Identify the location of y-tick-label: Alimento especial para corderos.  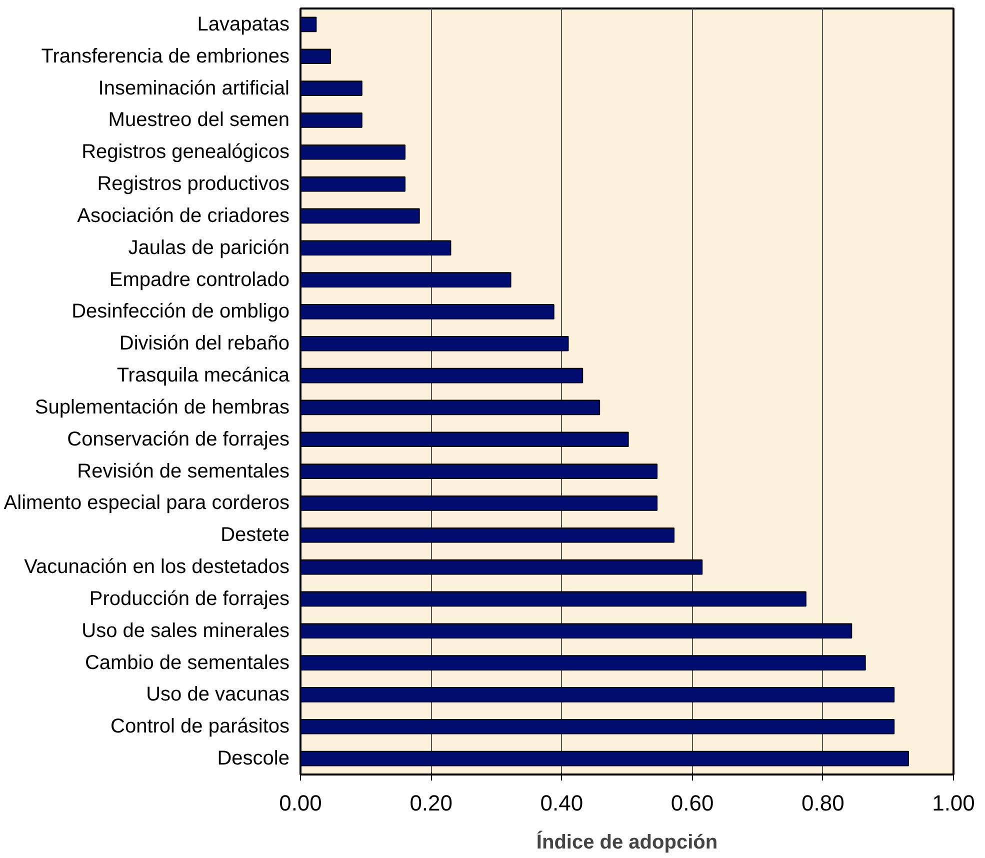
(147, 503).